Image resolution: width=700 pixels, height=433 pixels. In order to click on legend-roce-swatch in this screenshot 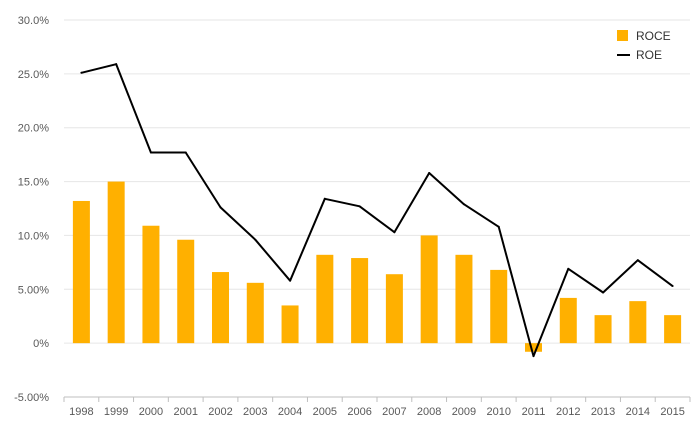, I will do `click(622, 35)`.